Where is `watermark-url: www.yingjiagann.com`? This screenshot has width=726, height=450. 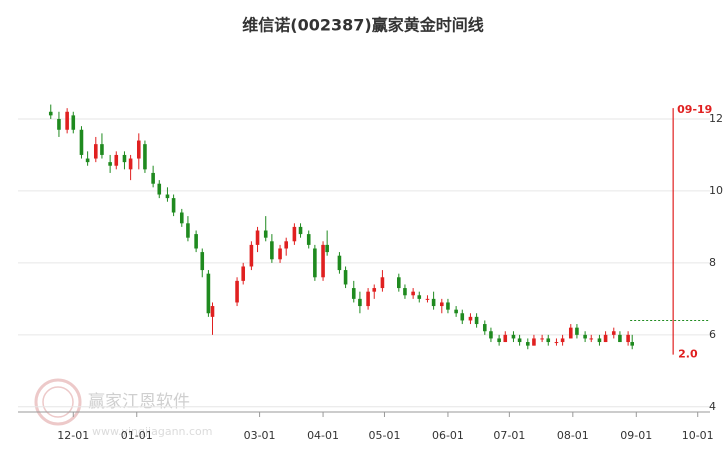 watermark-url: www.yingjiagann.com is located at coordinates (152, 431).